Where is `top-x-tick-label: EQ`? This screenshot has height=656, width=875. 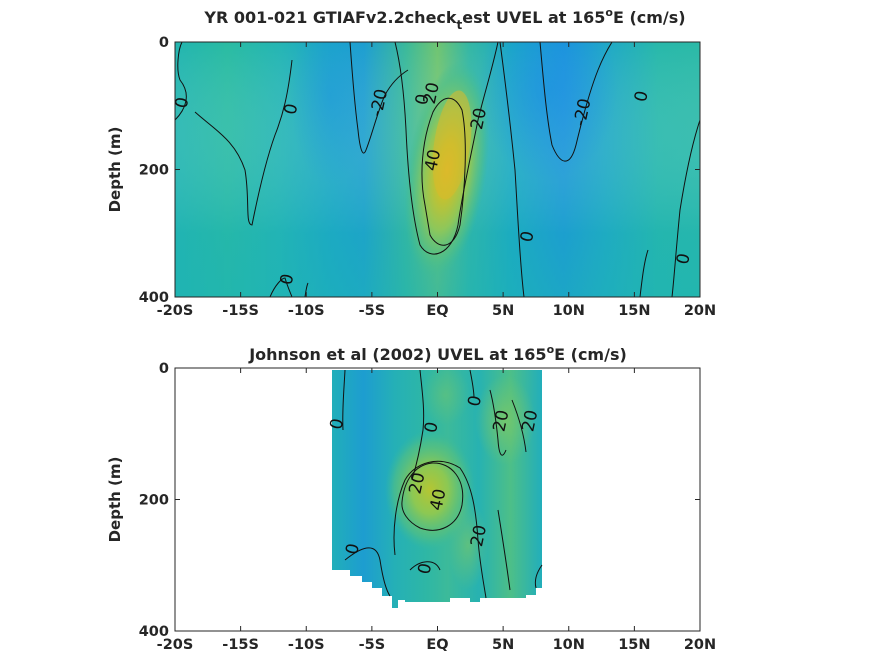 top-x-tick-label: EQ is located at coordinates (437, 311).